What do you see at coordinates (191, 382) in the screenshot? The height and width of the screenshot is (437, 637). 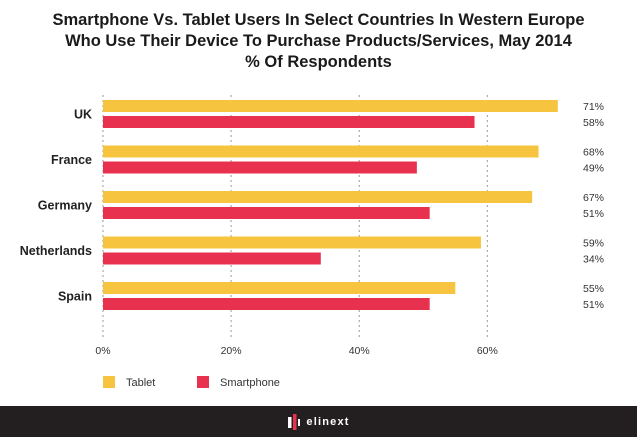 I see `legend: Tablet Smartphone` at bounding box center [191, 382].